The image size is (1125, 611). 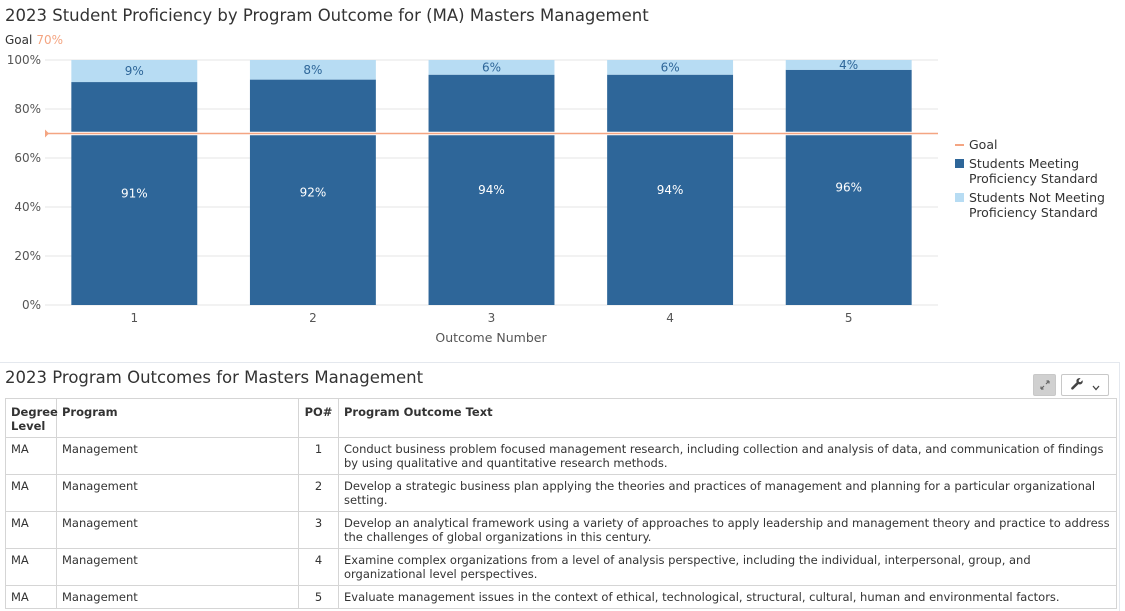 I want to click on y-tick-label: 60%, so click(x=27, y=158).